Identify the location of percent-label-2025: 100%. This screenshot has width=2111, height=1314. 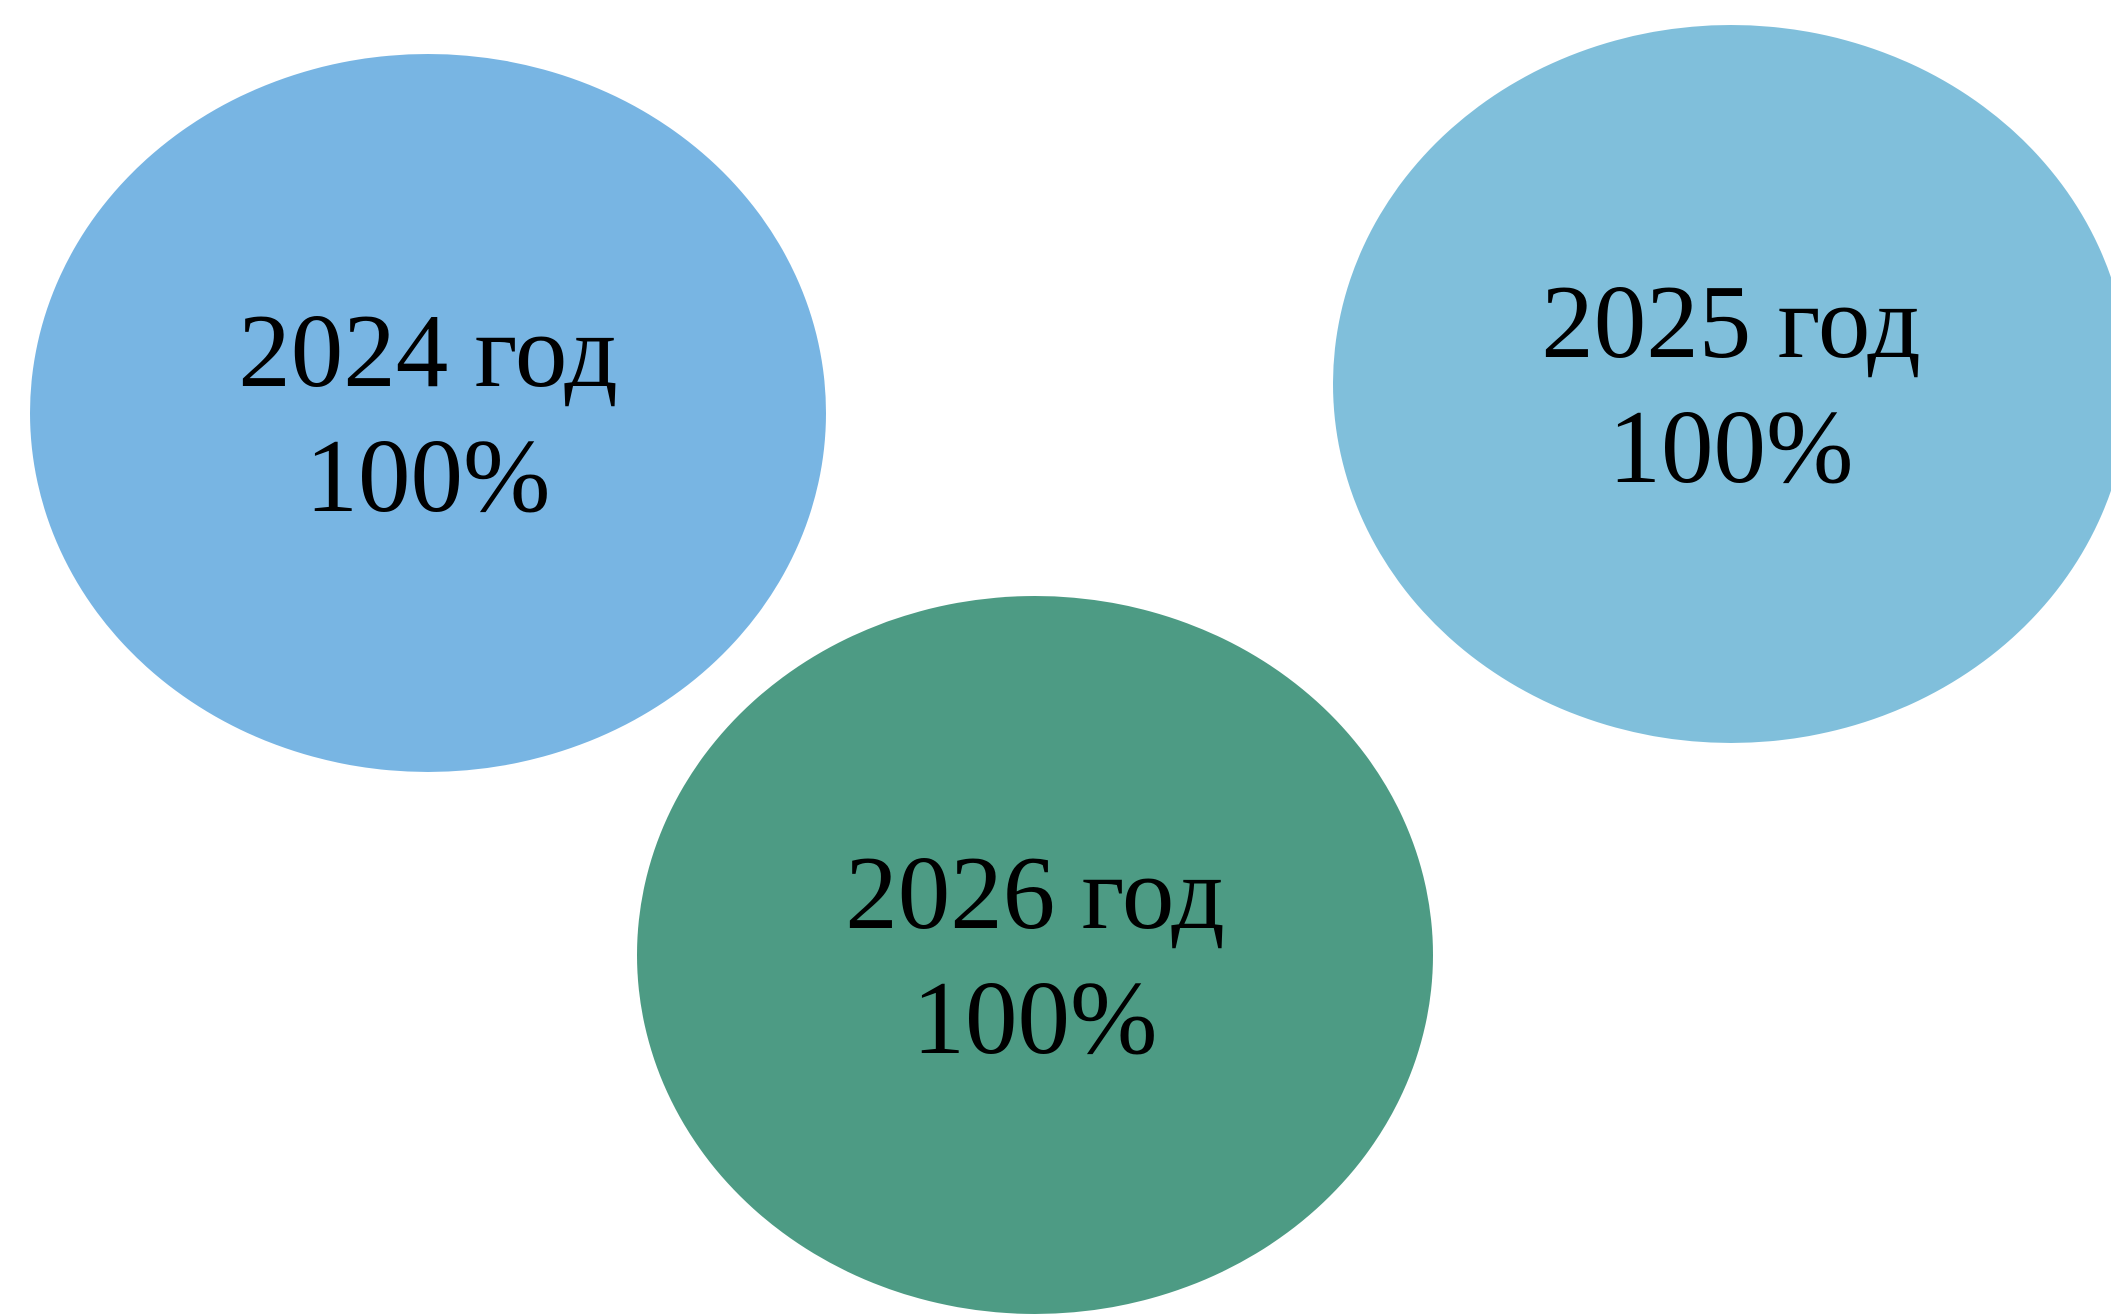
(1731, 446).